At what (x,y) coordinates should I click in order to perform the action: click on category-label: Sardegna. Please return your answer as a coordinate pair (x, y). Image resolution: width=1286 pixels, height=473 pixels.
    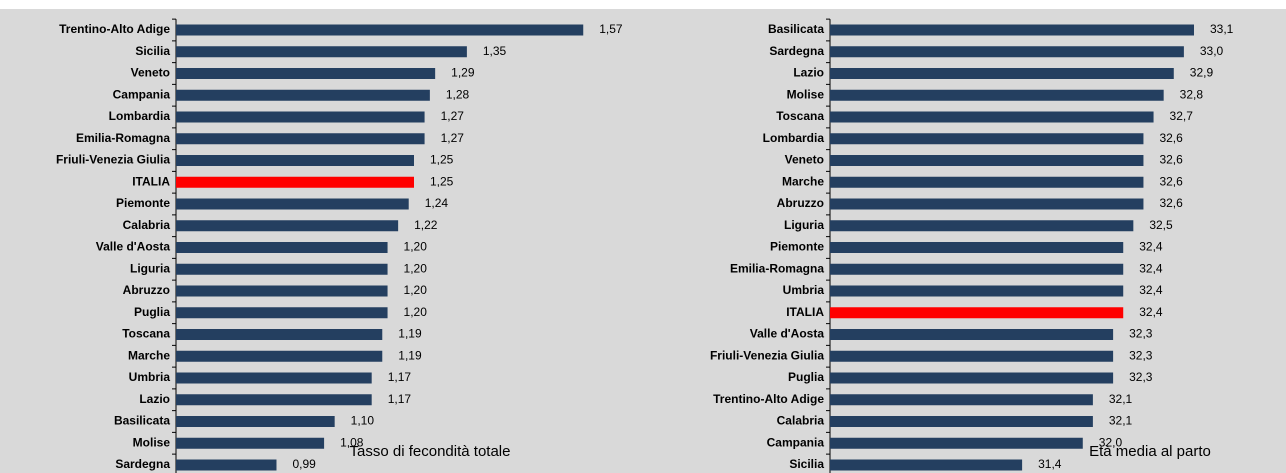
    Looking at the image, I should click on (142, 464).